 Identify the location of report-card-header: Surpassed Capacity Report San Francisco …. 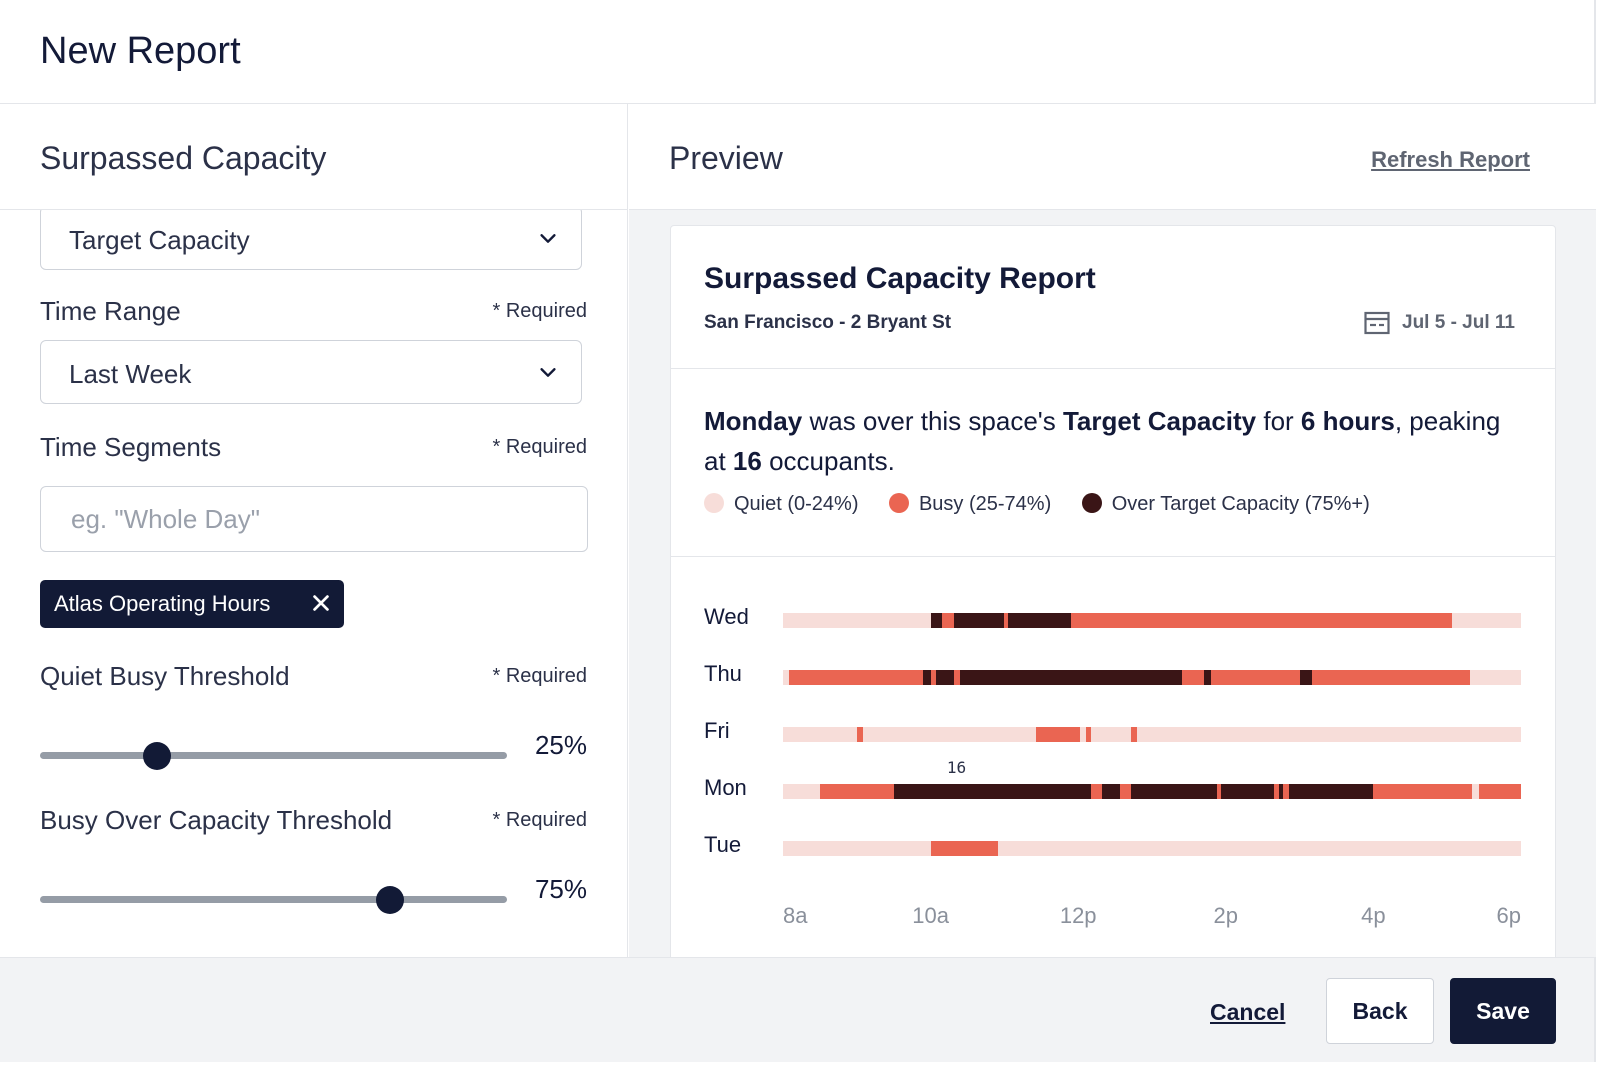
(1113, 297).